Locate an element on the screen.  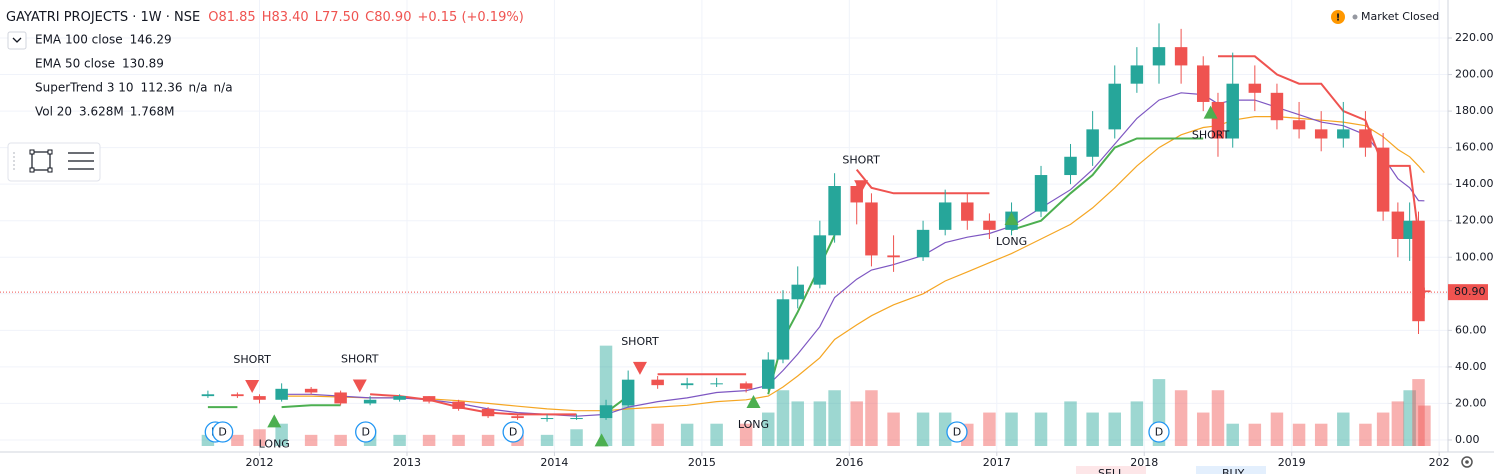
x-tick-label: 2016 is located at coordinates (849, 462).